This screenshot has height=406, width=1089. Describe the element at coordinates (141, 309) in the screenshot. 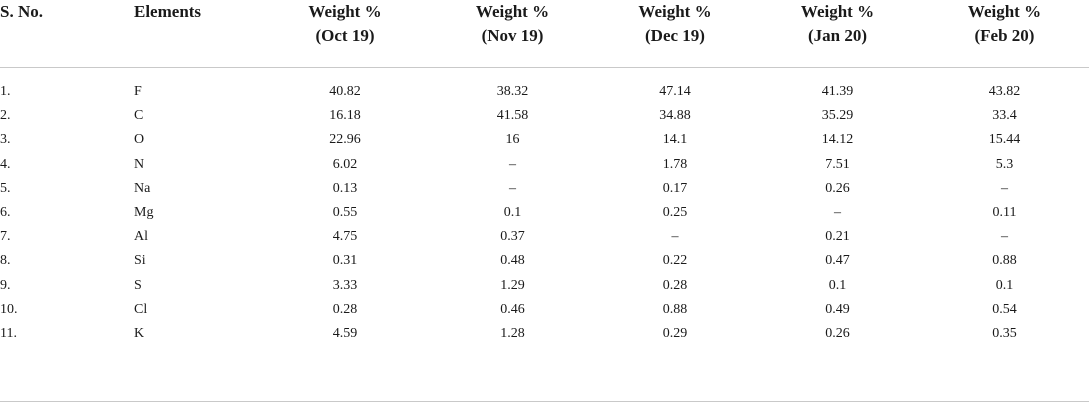

I see `cell-element: Cl` at that location.